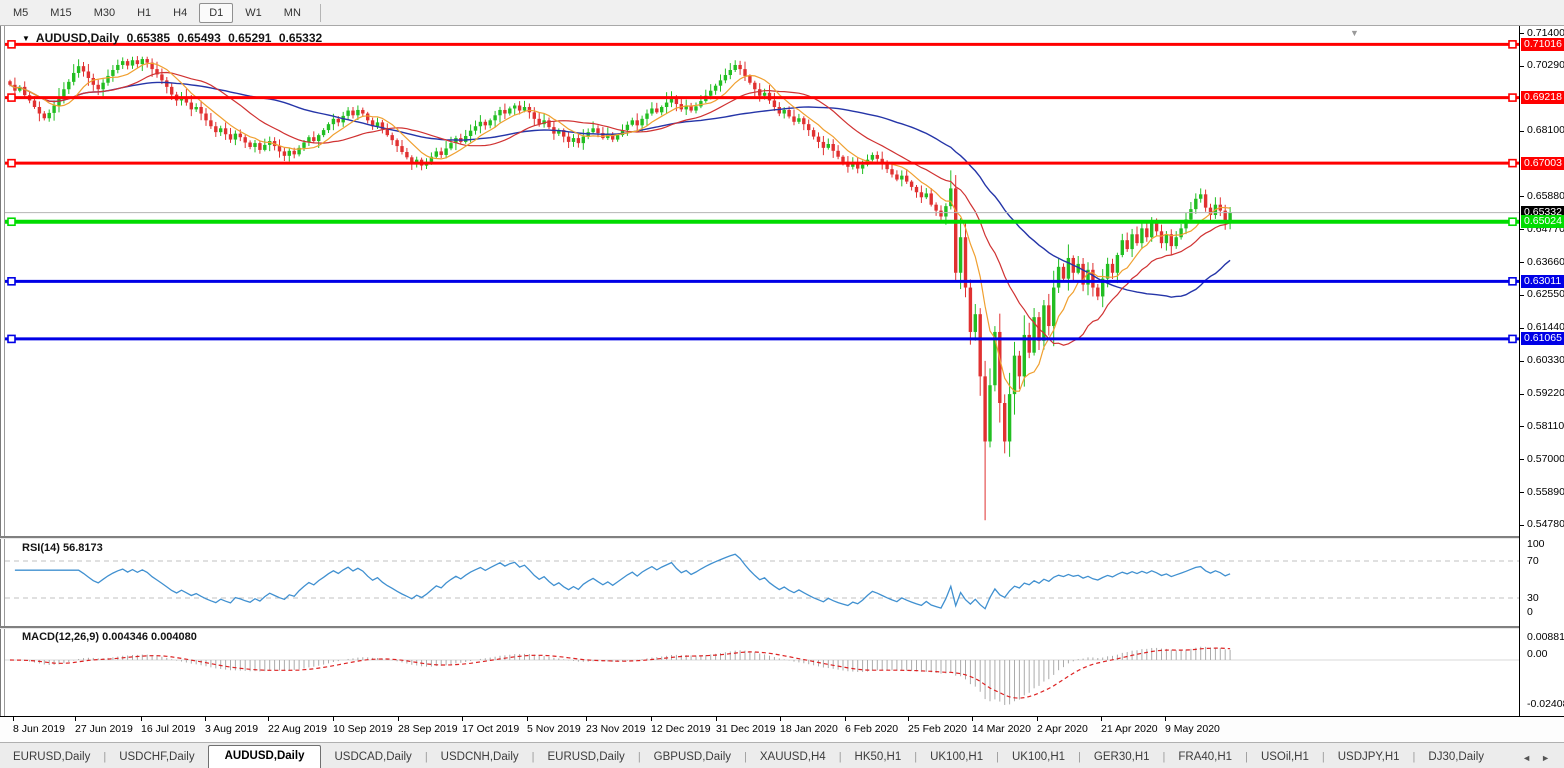 The image size is (1564, 768). What do you see at coordinates (1542, 222) in the screenshot?
I see `price-line-label-0.65024: 0.65024` at bounding box center [1542, 222].